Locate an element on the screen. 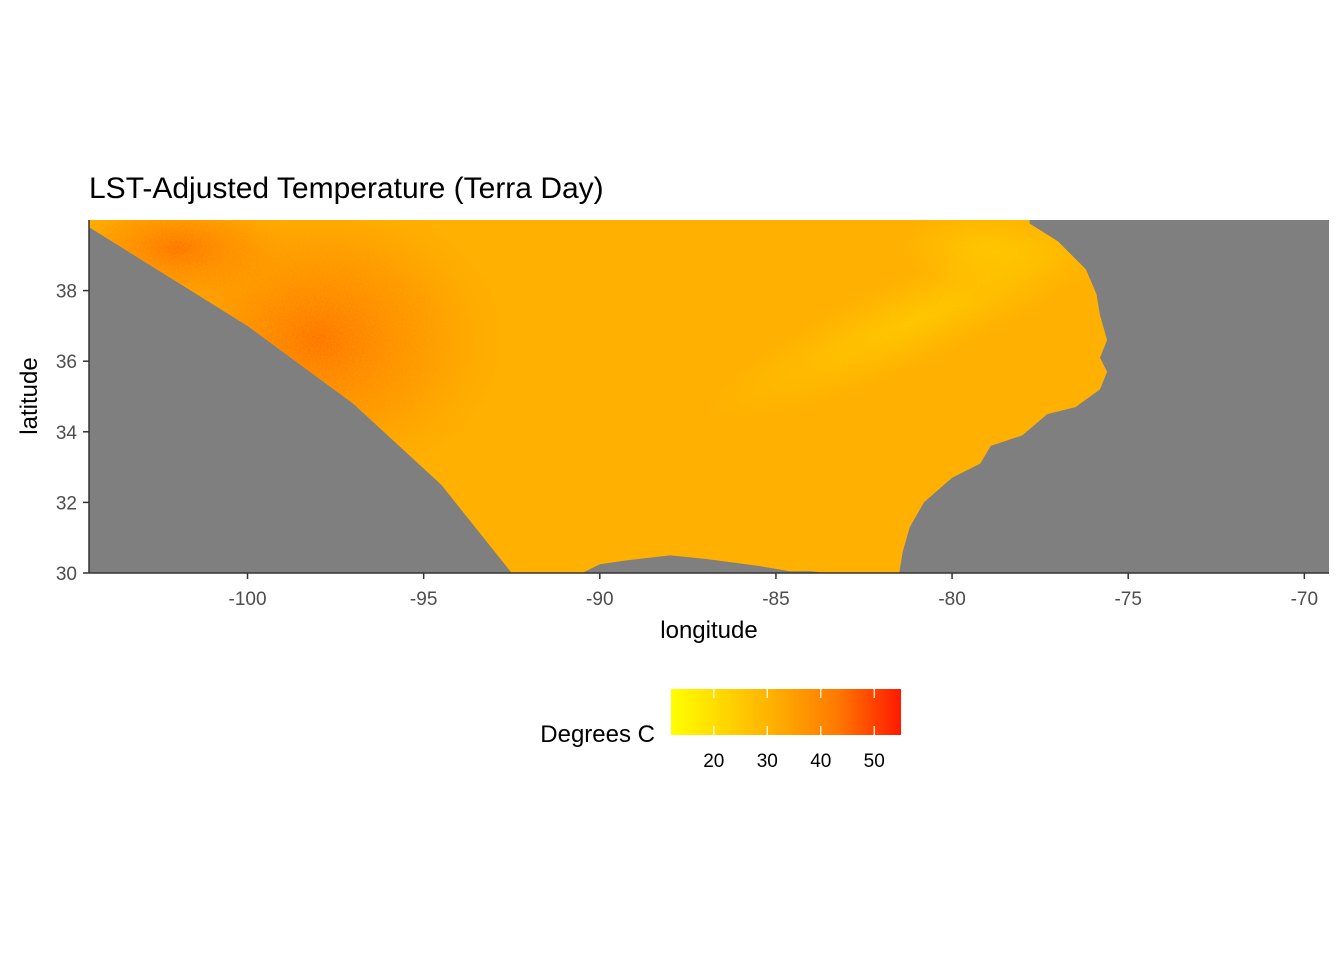 The width and height of the screenshot is (1344, 960). x-tick-label: -100 is located at coordinates (248, 599).